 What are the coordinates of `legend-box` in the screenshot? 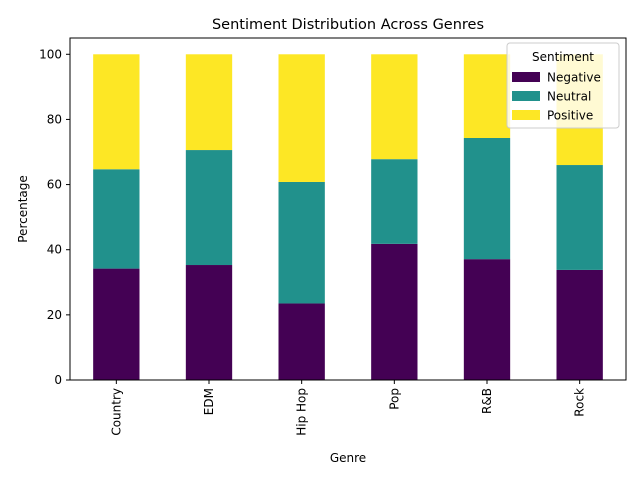 It's located at (563, 85).